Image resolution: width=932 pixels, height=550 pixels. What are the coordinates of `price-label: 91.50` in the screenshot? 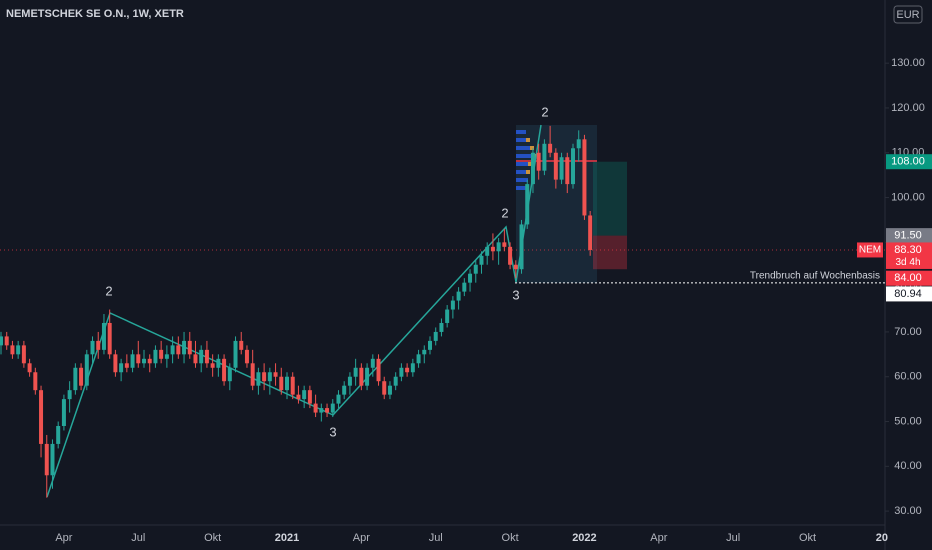 It's located at (908, 236).